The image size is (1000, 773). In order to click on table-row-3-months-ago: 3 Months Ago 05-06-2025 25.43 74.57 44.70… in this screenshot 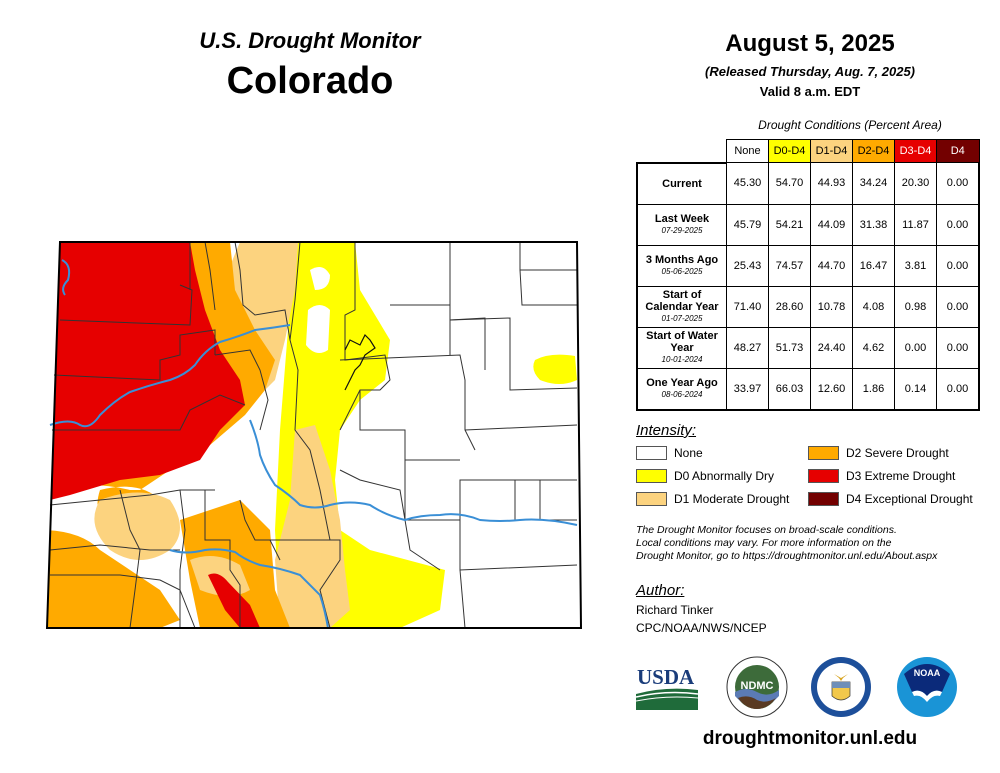, I will do `click(808, 265)`.